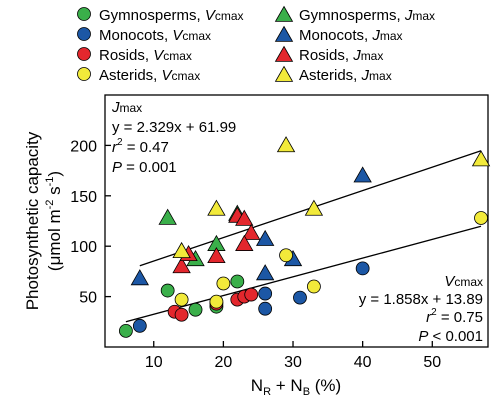 The height and width of the screenshot is (403, 494). Describe the element at coordinates (174, 127) in the screenshot. I see `jmax-equation: y = 2.329x + 61.99` at that location.